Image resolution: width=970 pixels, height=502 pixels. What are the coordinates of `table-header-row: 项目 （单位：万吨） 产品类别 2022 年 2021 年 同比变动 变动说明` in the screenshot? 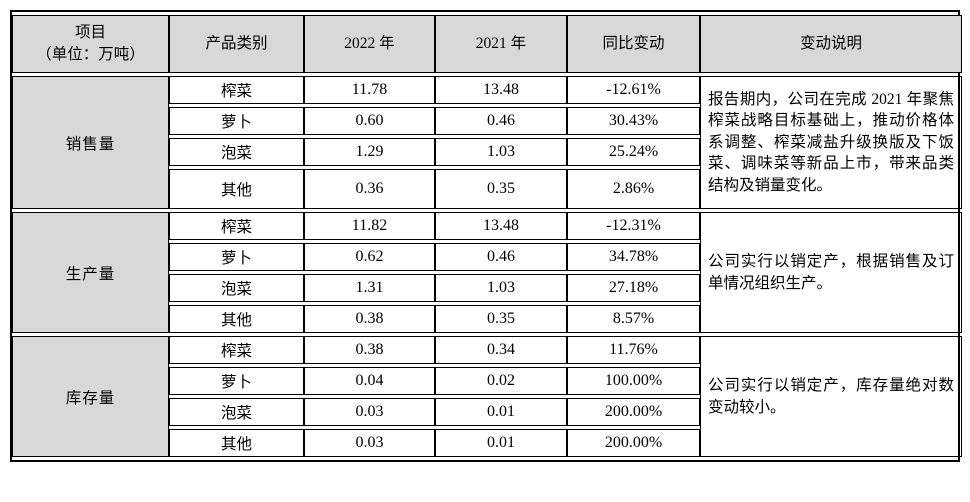 It's located at (487, 44).